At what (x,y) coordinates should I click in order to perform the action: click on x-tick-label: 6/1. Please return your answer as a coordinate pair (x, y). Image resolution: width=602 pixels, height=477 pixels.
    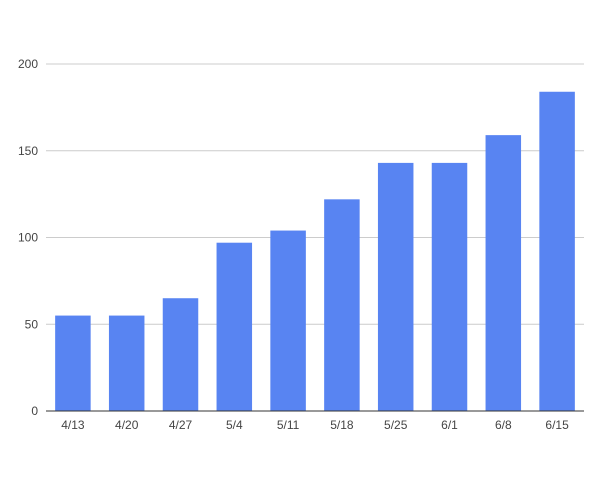
    Looking at the image, I should click on (449, 425).